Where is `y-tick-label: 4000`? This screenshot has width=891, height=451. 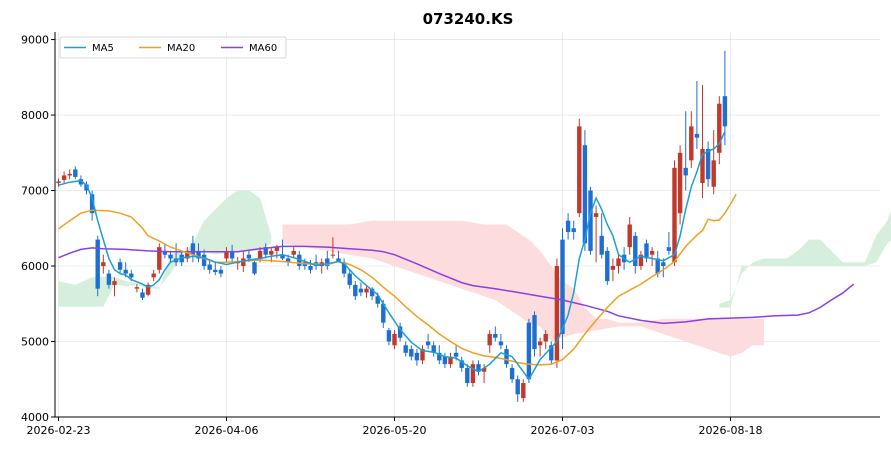
y-tick-label: 4000 is located at coordinates (35, 417).